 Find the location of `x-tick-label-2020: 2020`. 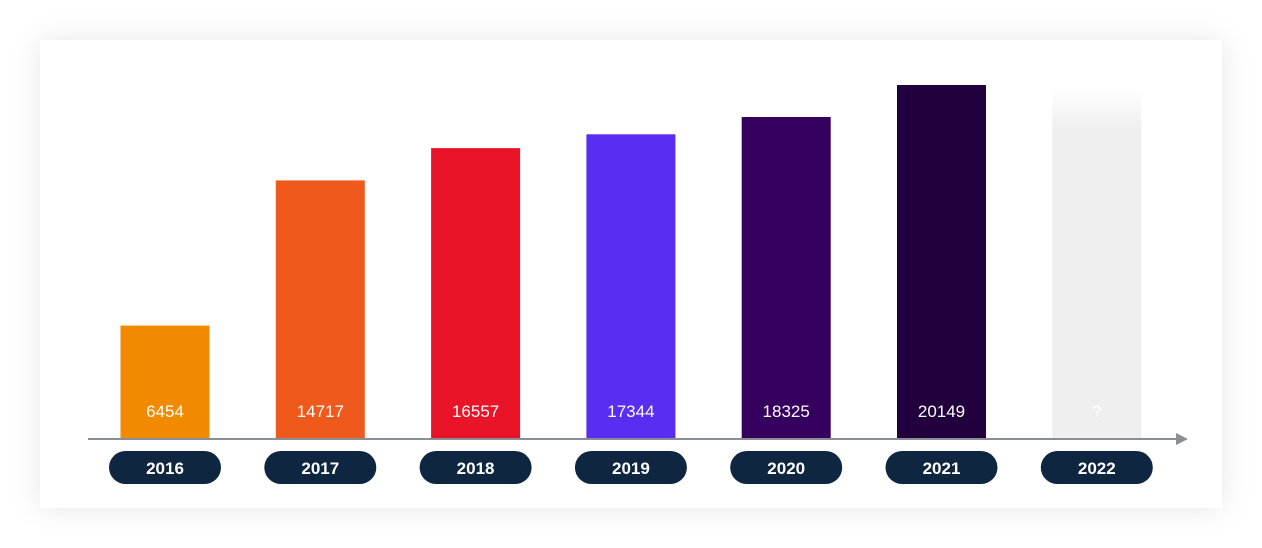

x-tick-label-2020: 2020 is located at coordinates (786, 468).